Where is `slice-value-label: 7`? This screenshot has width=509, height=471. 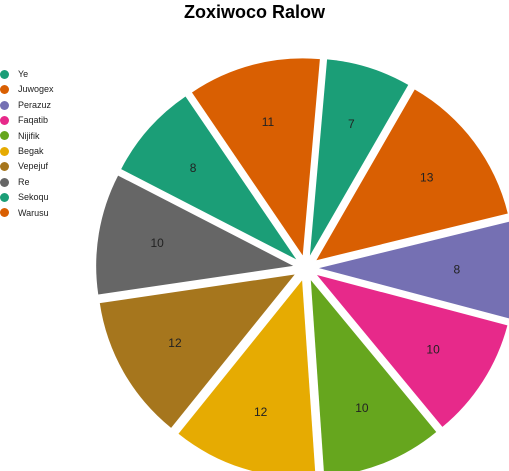 slice-value-label: 7 is located at coordinates (351, 124).